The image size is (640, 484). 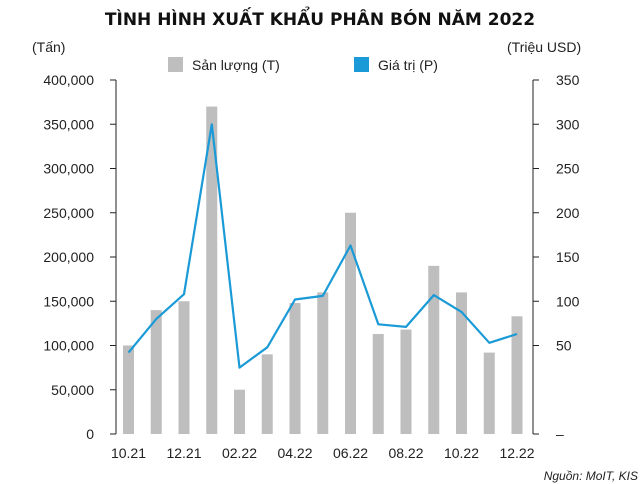 I want to click on x-tick-label: 02.22, so click(x=239, y=453).